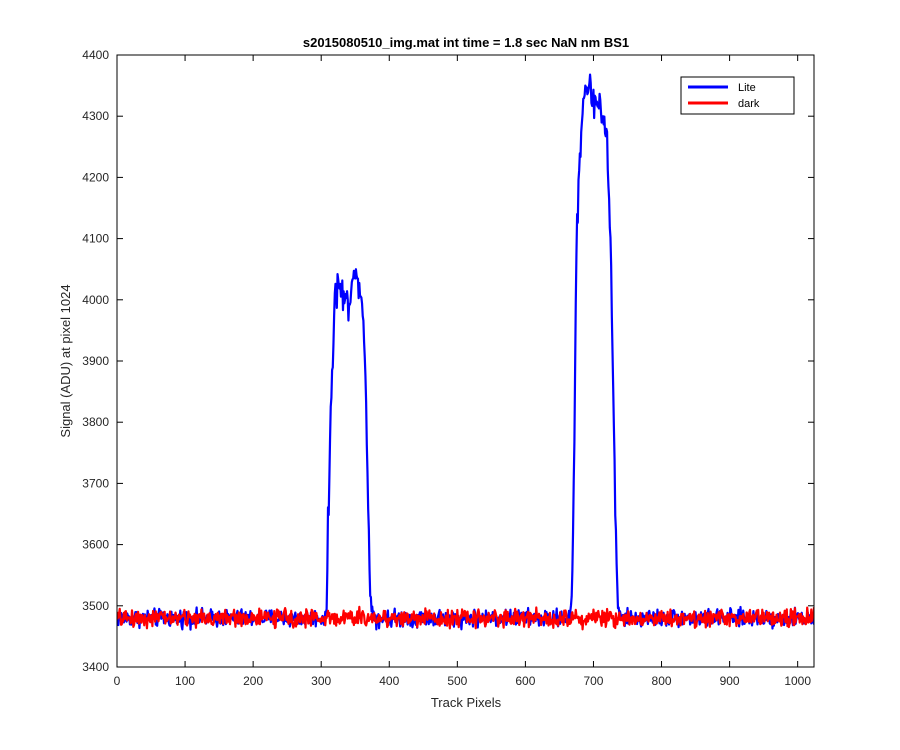 This screenshot has width=900, height=750. I want to click on y-axis-label: Signal (ADU) at pixel 1024, so click(65, 360).